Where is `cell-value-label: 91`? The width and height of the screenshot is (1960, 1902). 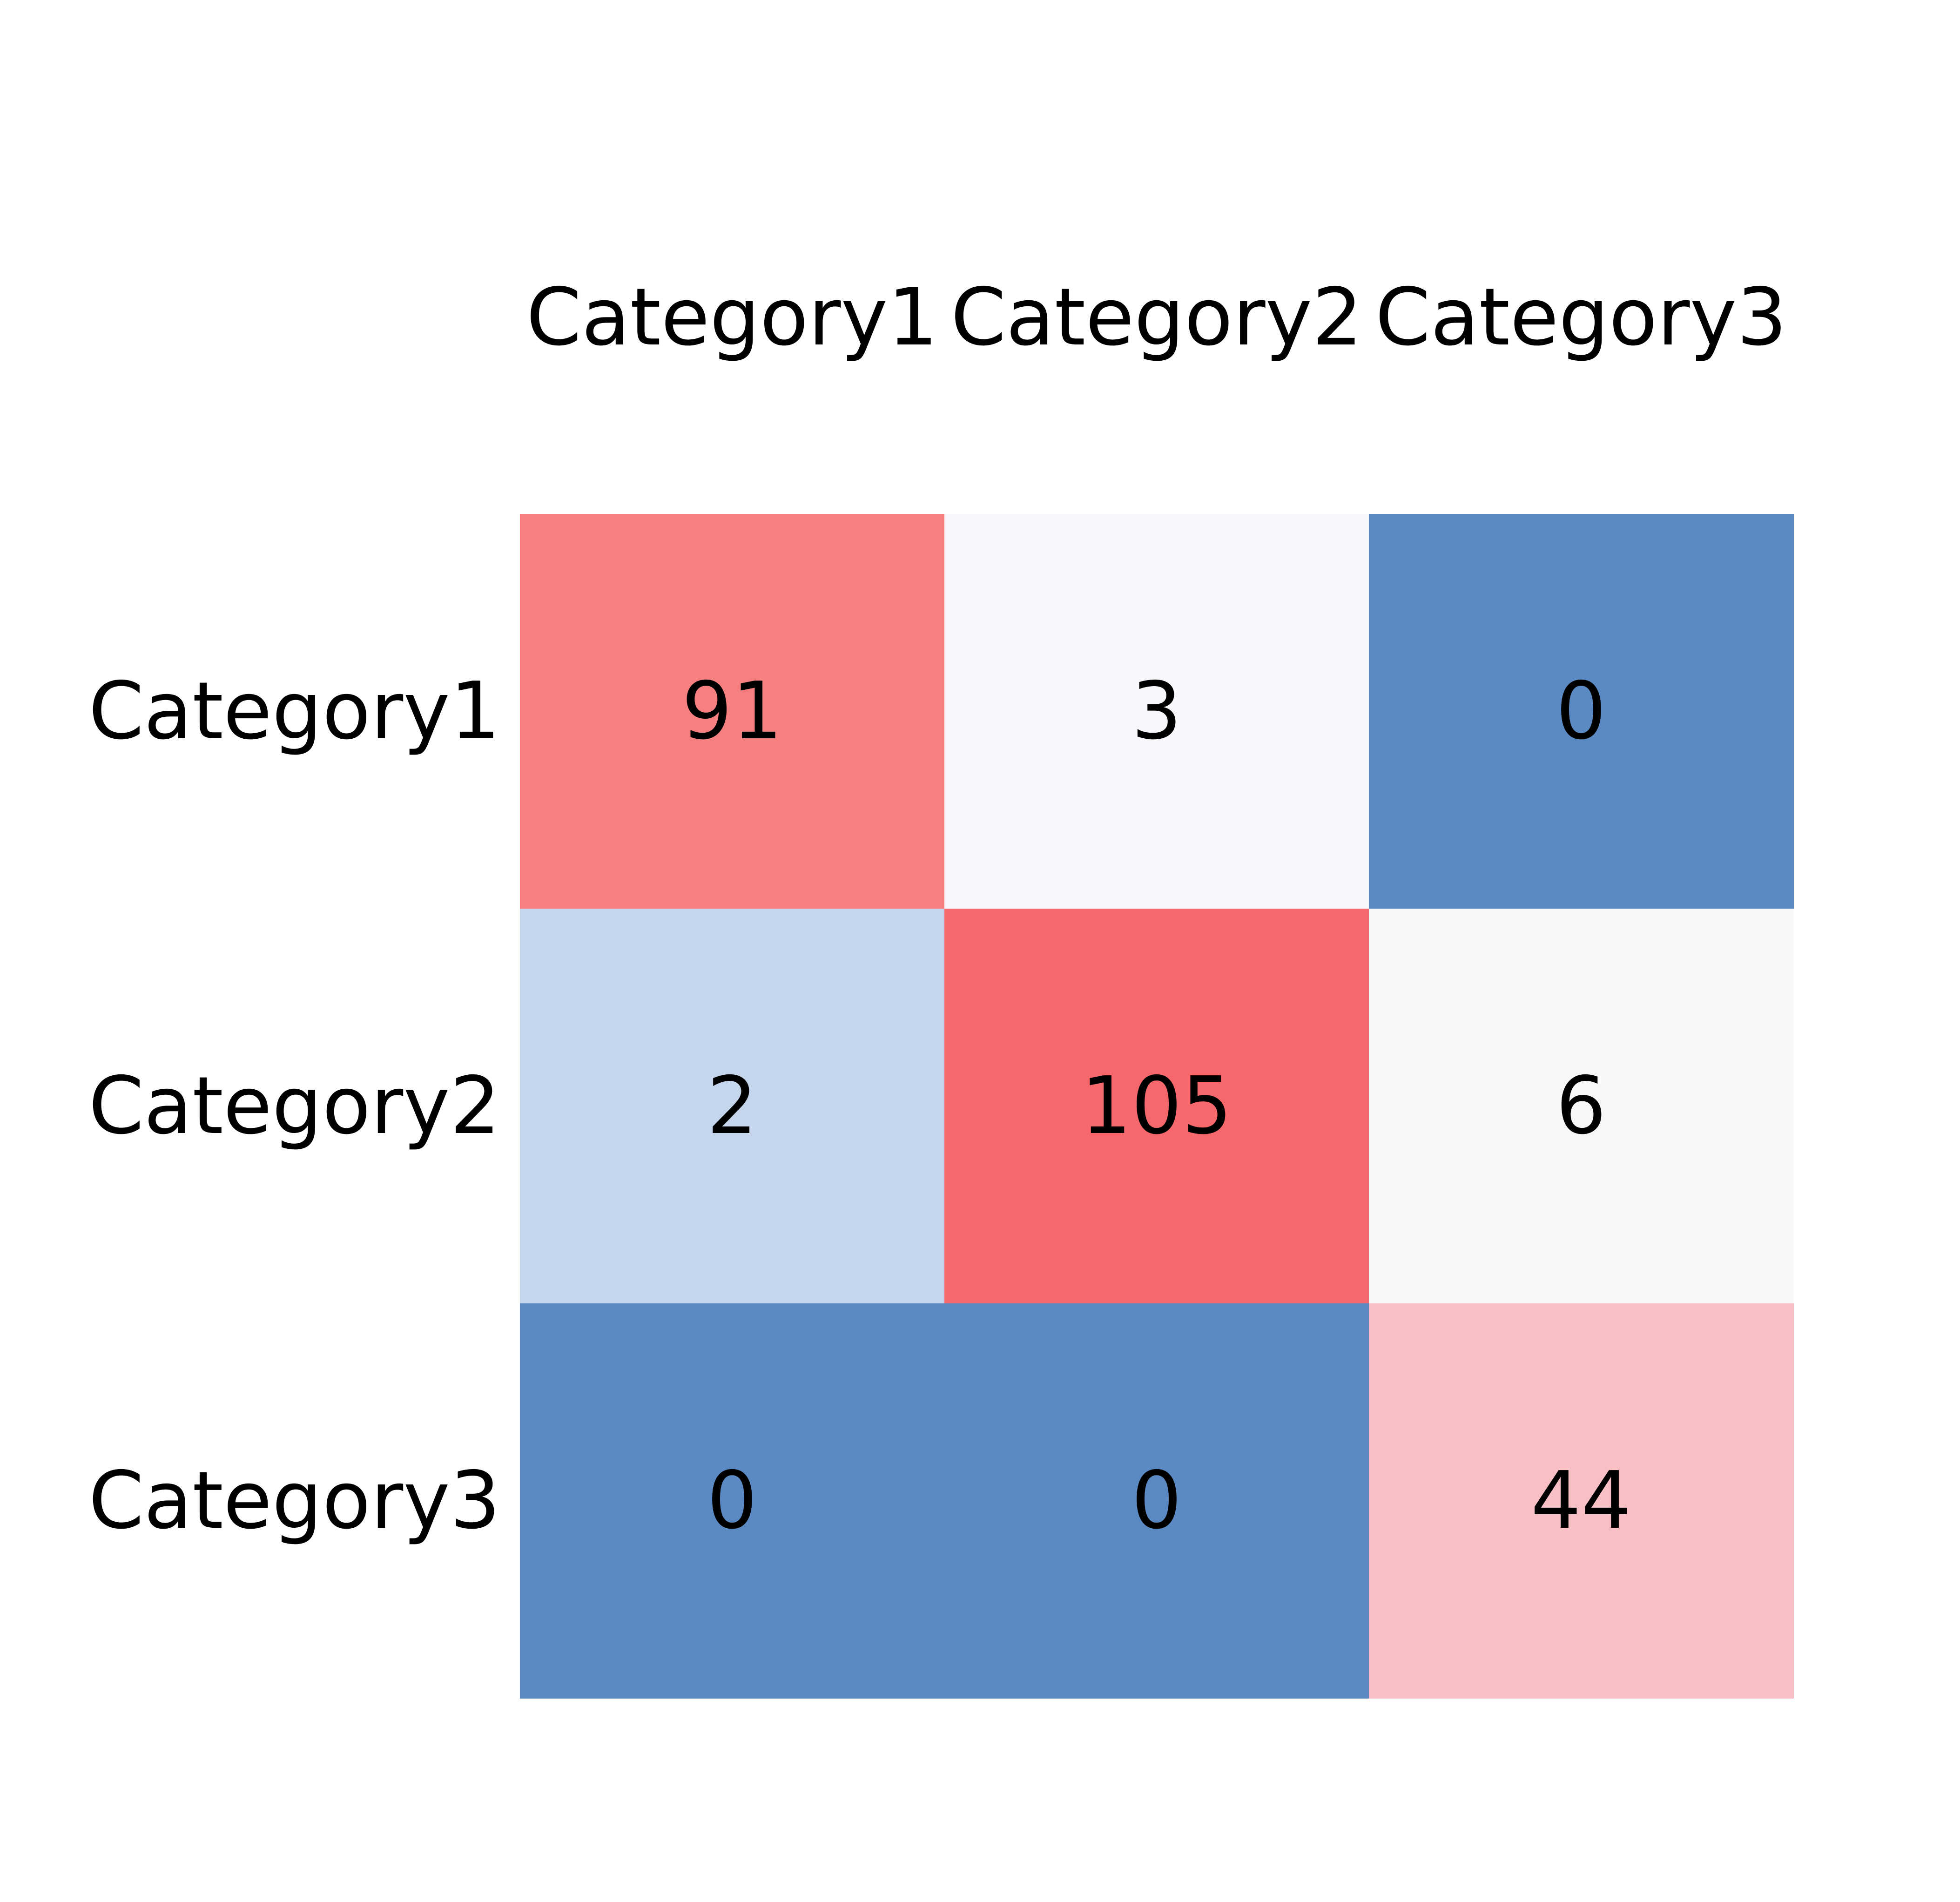 cell-value-label: 91 is located at coordinates (732, 711).